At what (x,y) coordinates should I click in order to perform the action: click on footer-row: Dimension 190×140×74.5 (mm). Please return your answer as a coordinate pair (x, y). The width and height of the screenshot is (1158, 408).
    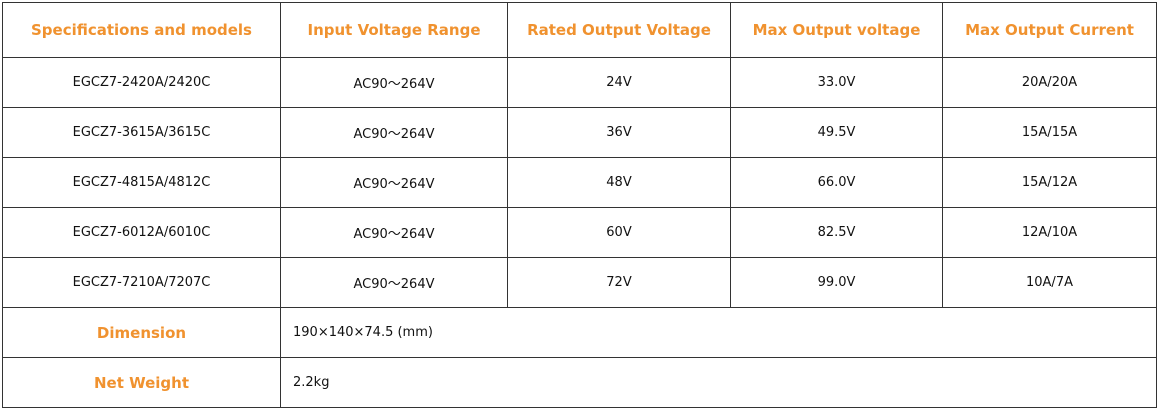
    Looking at the image, I should click on (579, 332).